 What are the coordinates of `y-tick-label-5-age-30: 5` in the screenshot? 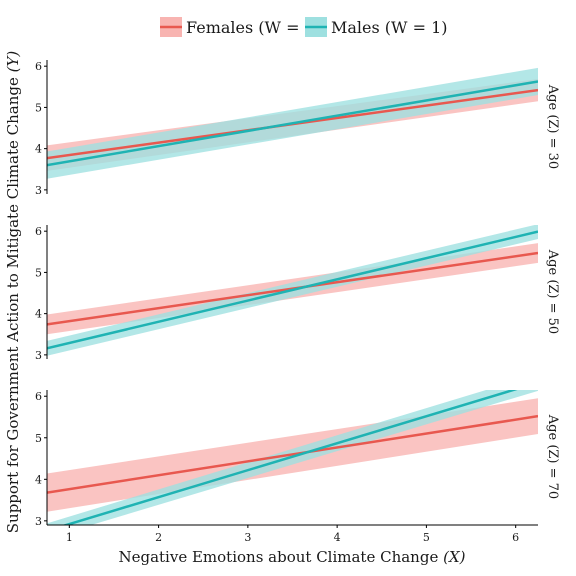 It's located at (38, 107).